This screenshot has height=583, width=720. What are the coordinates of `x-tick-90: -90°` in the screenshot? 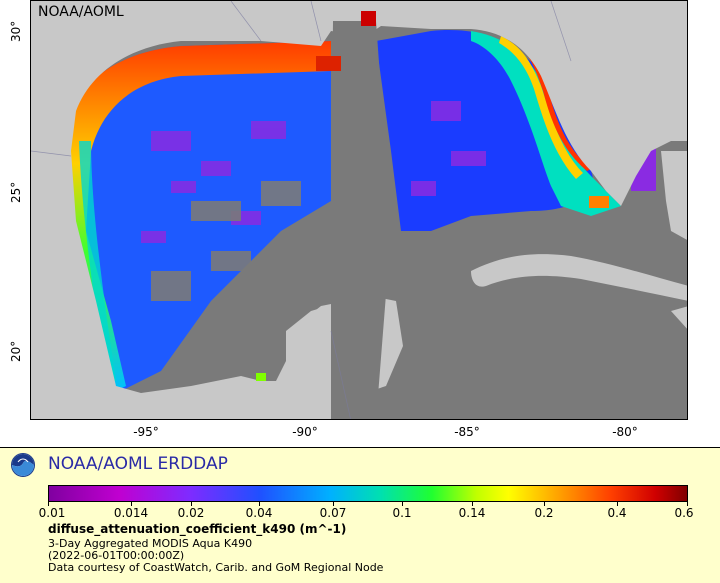 It's located at (305, 432).